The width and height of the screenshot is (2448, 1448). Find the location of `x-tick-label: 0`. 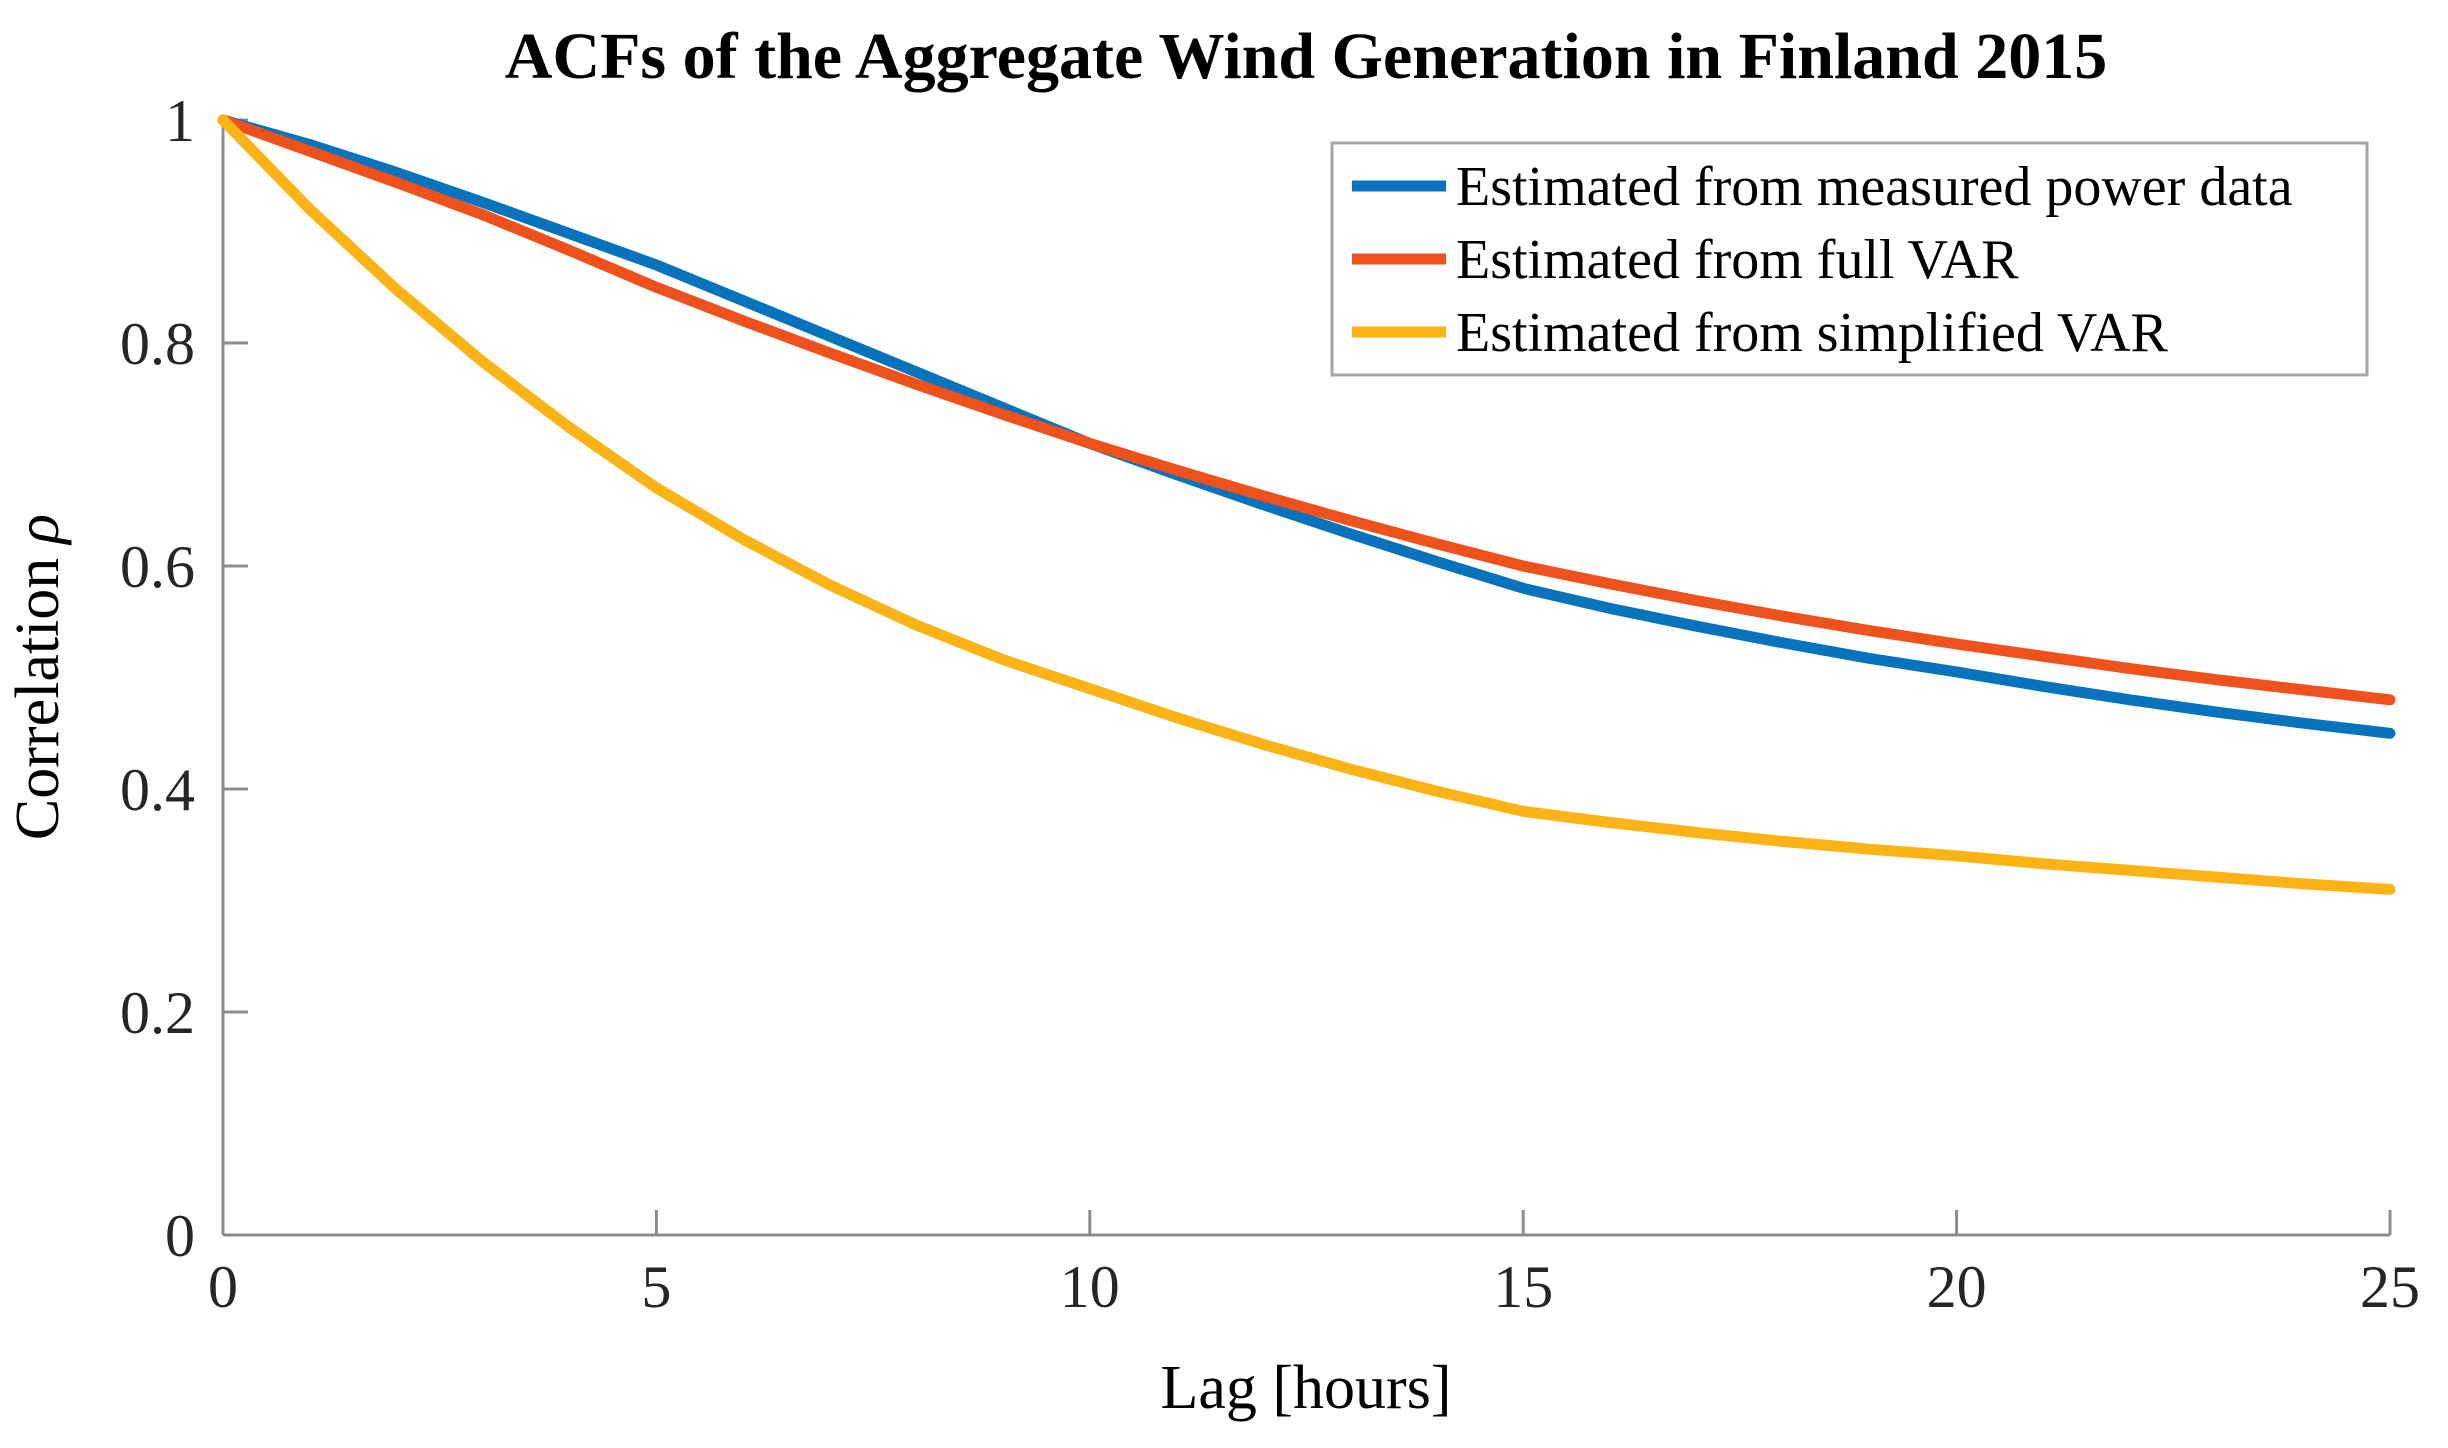

x-tick-label: 0 is located at coordinates (223, 1287).